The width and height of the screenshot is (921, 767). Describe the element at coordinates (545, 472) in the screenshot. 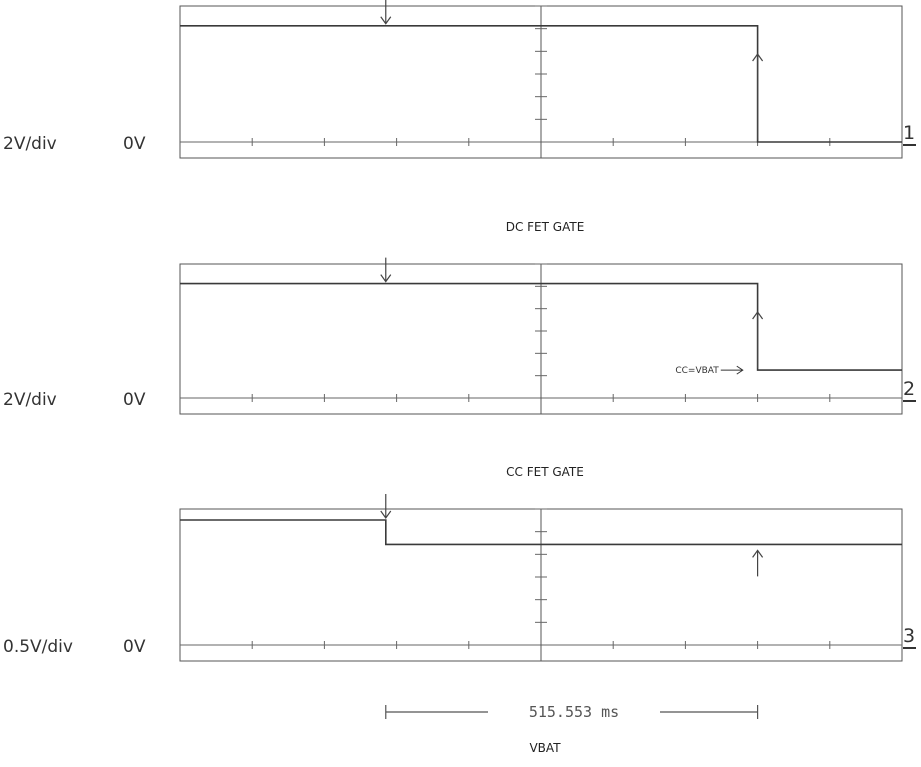

I see `panel-title: CC FET GATE` at that location.